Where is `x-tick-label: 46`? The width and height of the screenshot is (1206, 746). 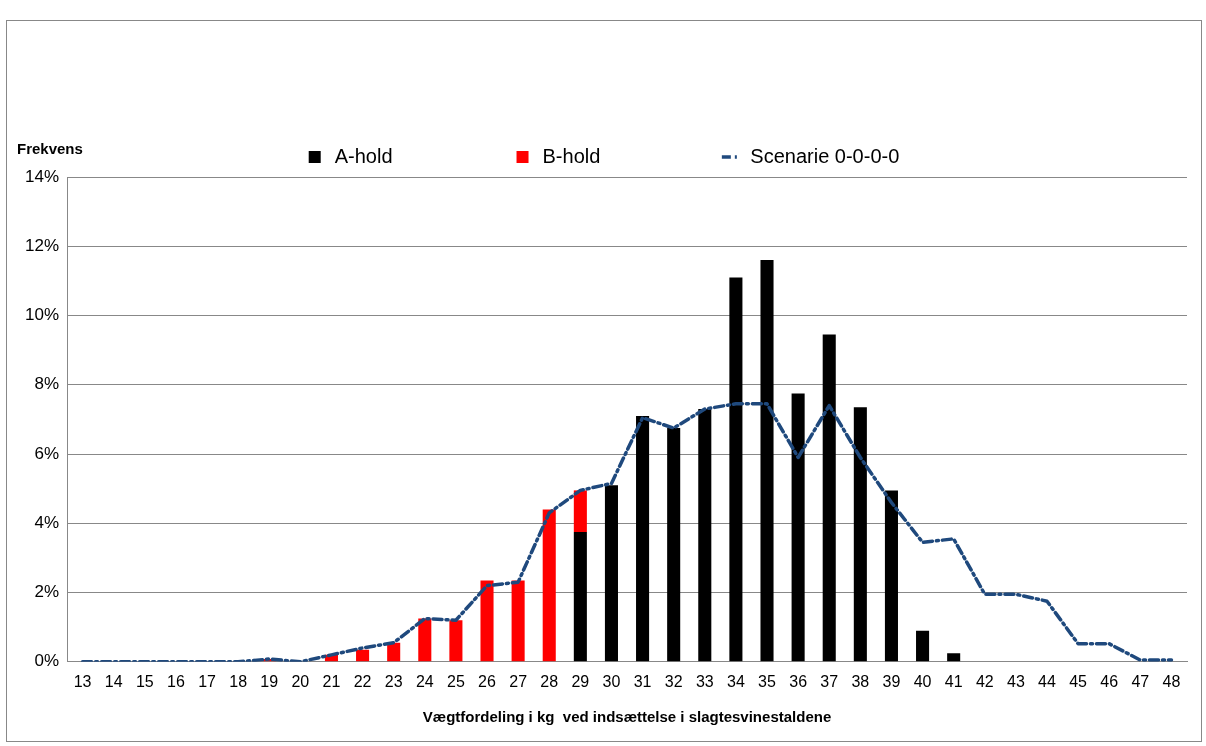
x-tick-label: 46 is located at coordinates (1109, 681).